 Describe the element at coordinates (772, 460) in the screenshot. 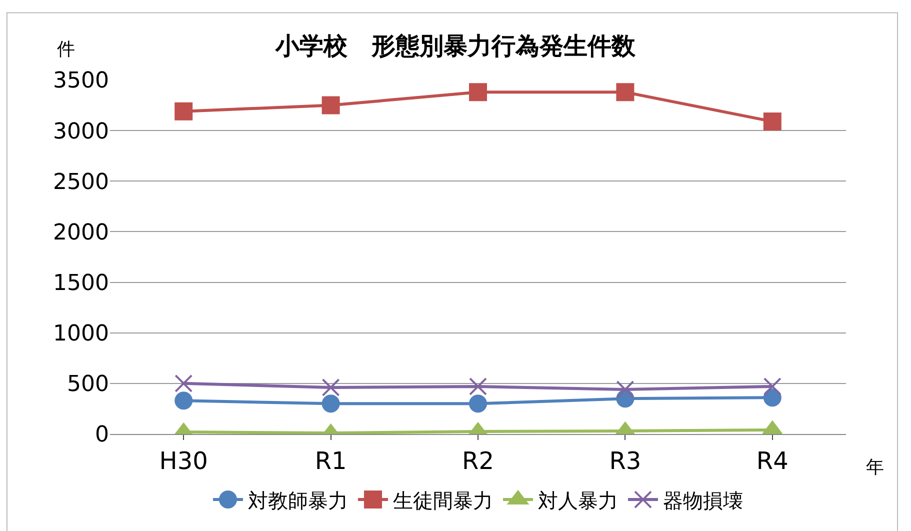

I see `x-tick-label: R4` at that location.